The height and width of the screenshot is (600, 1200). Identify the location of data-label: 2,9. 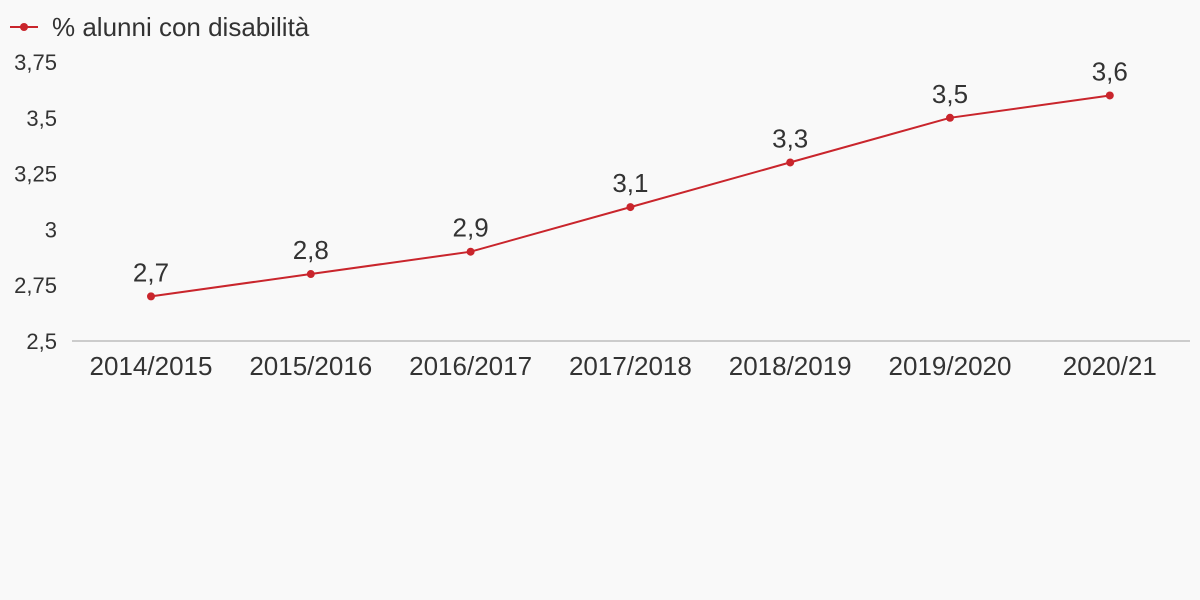
(471, 228).